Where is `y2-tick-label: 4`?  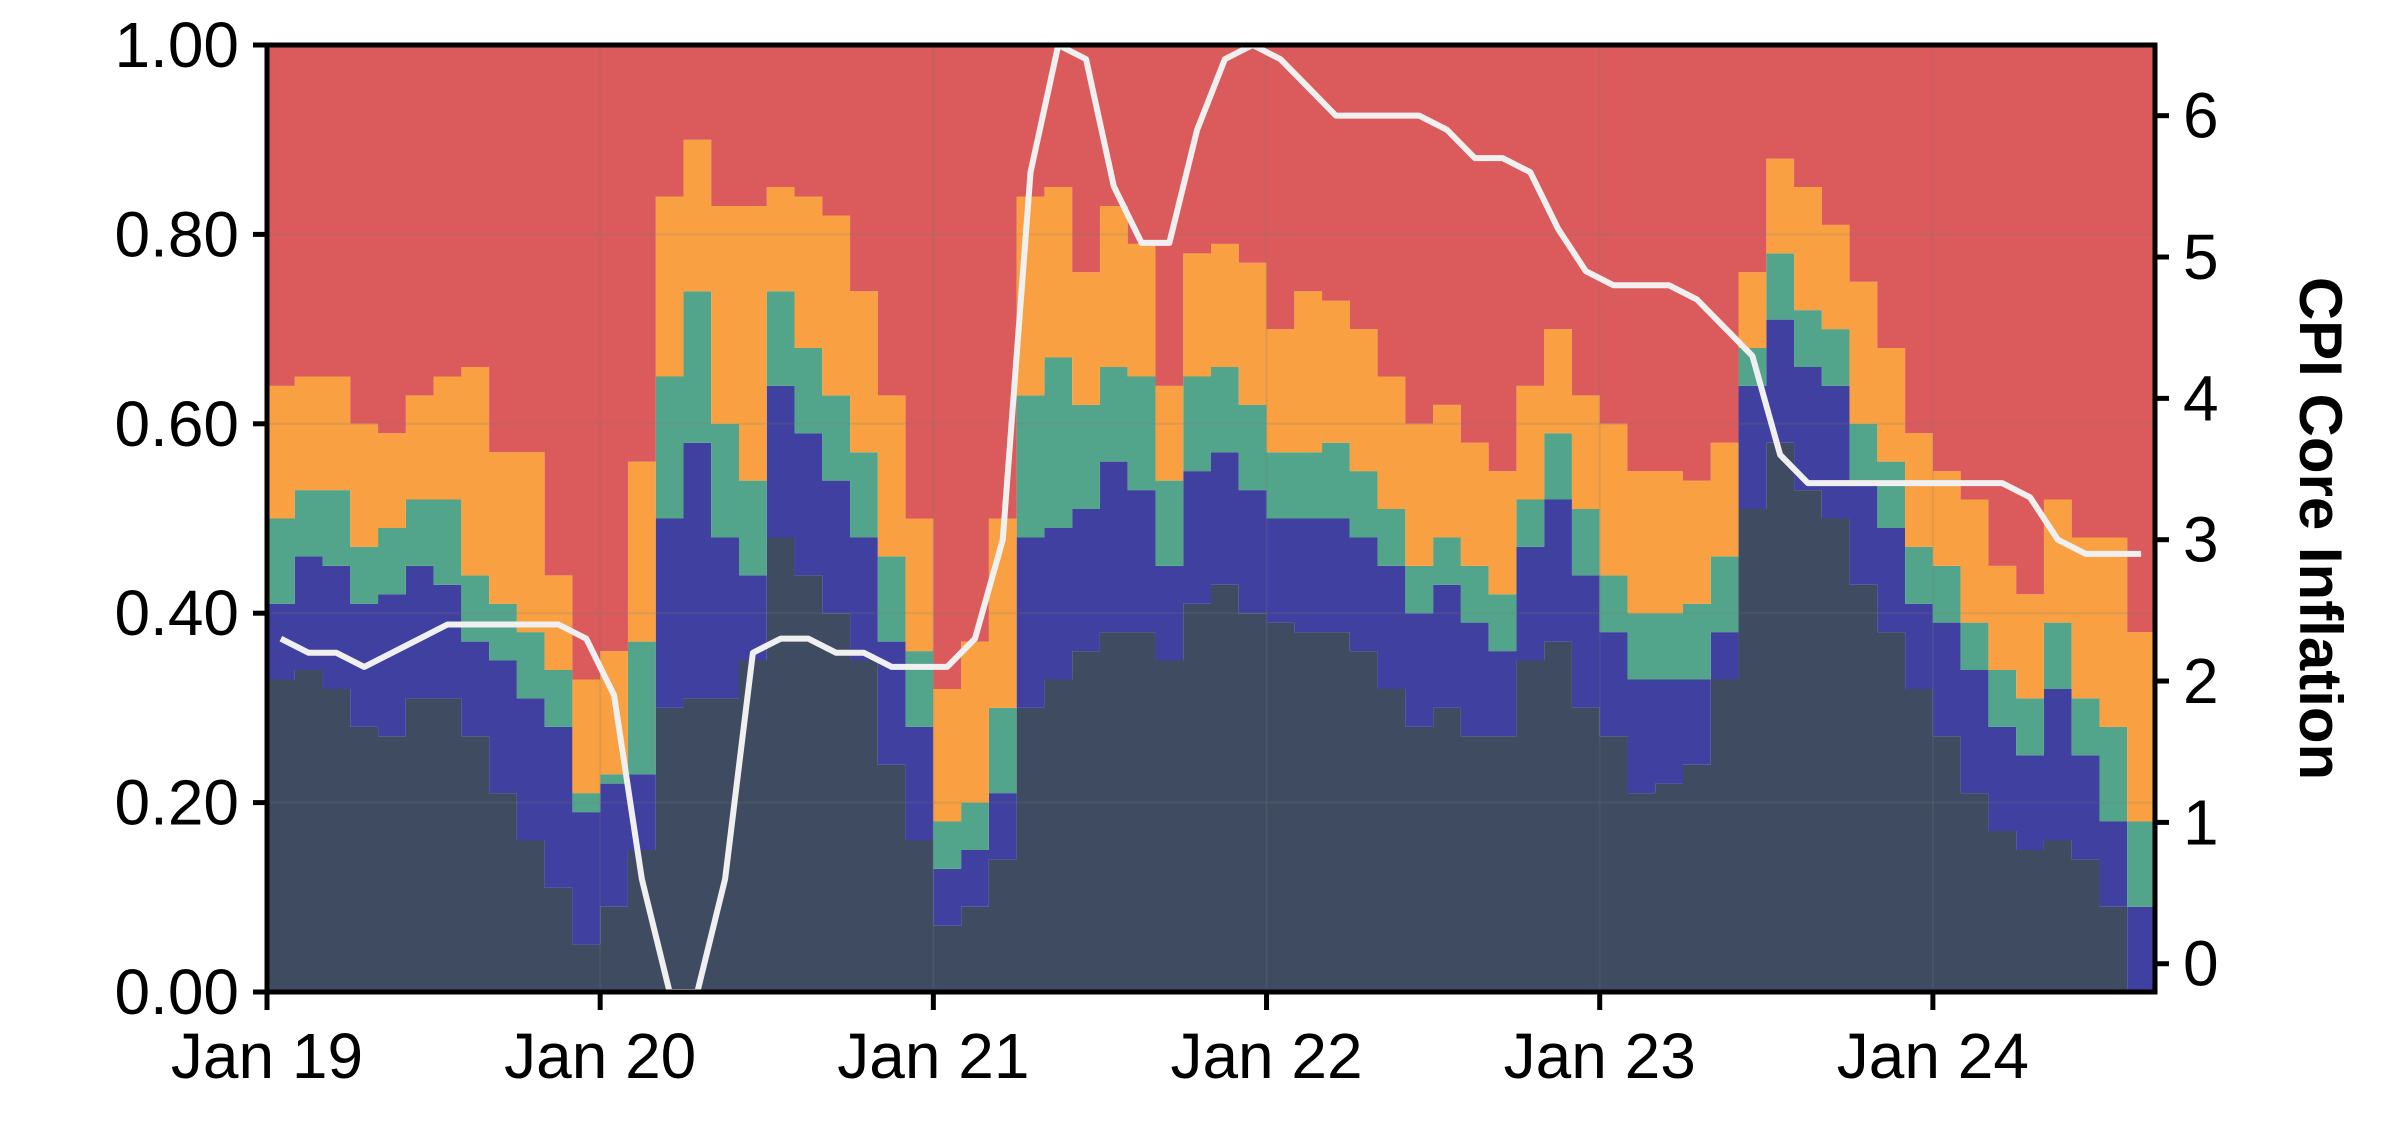
y2-tick-label: 4 is located at coordinates (2201, 398).